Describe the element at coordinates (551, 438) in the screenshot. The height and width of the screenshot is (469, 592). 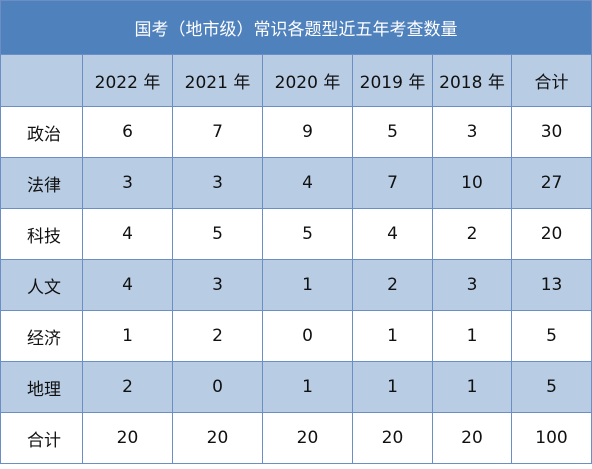
I see `table-cell: 100` at that location.